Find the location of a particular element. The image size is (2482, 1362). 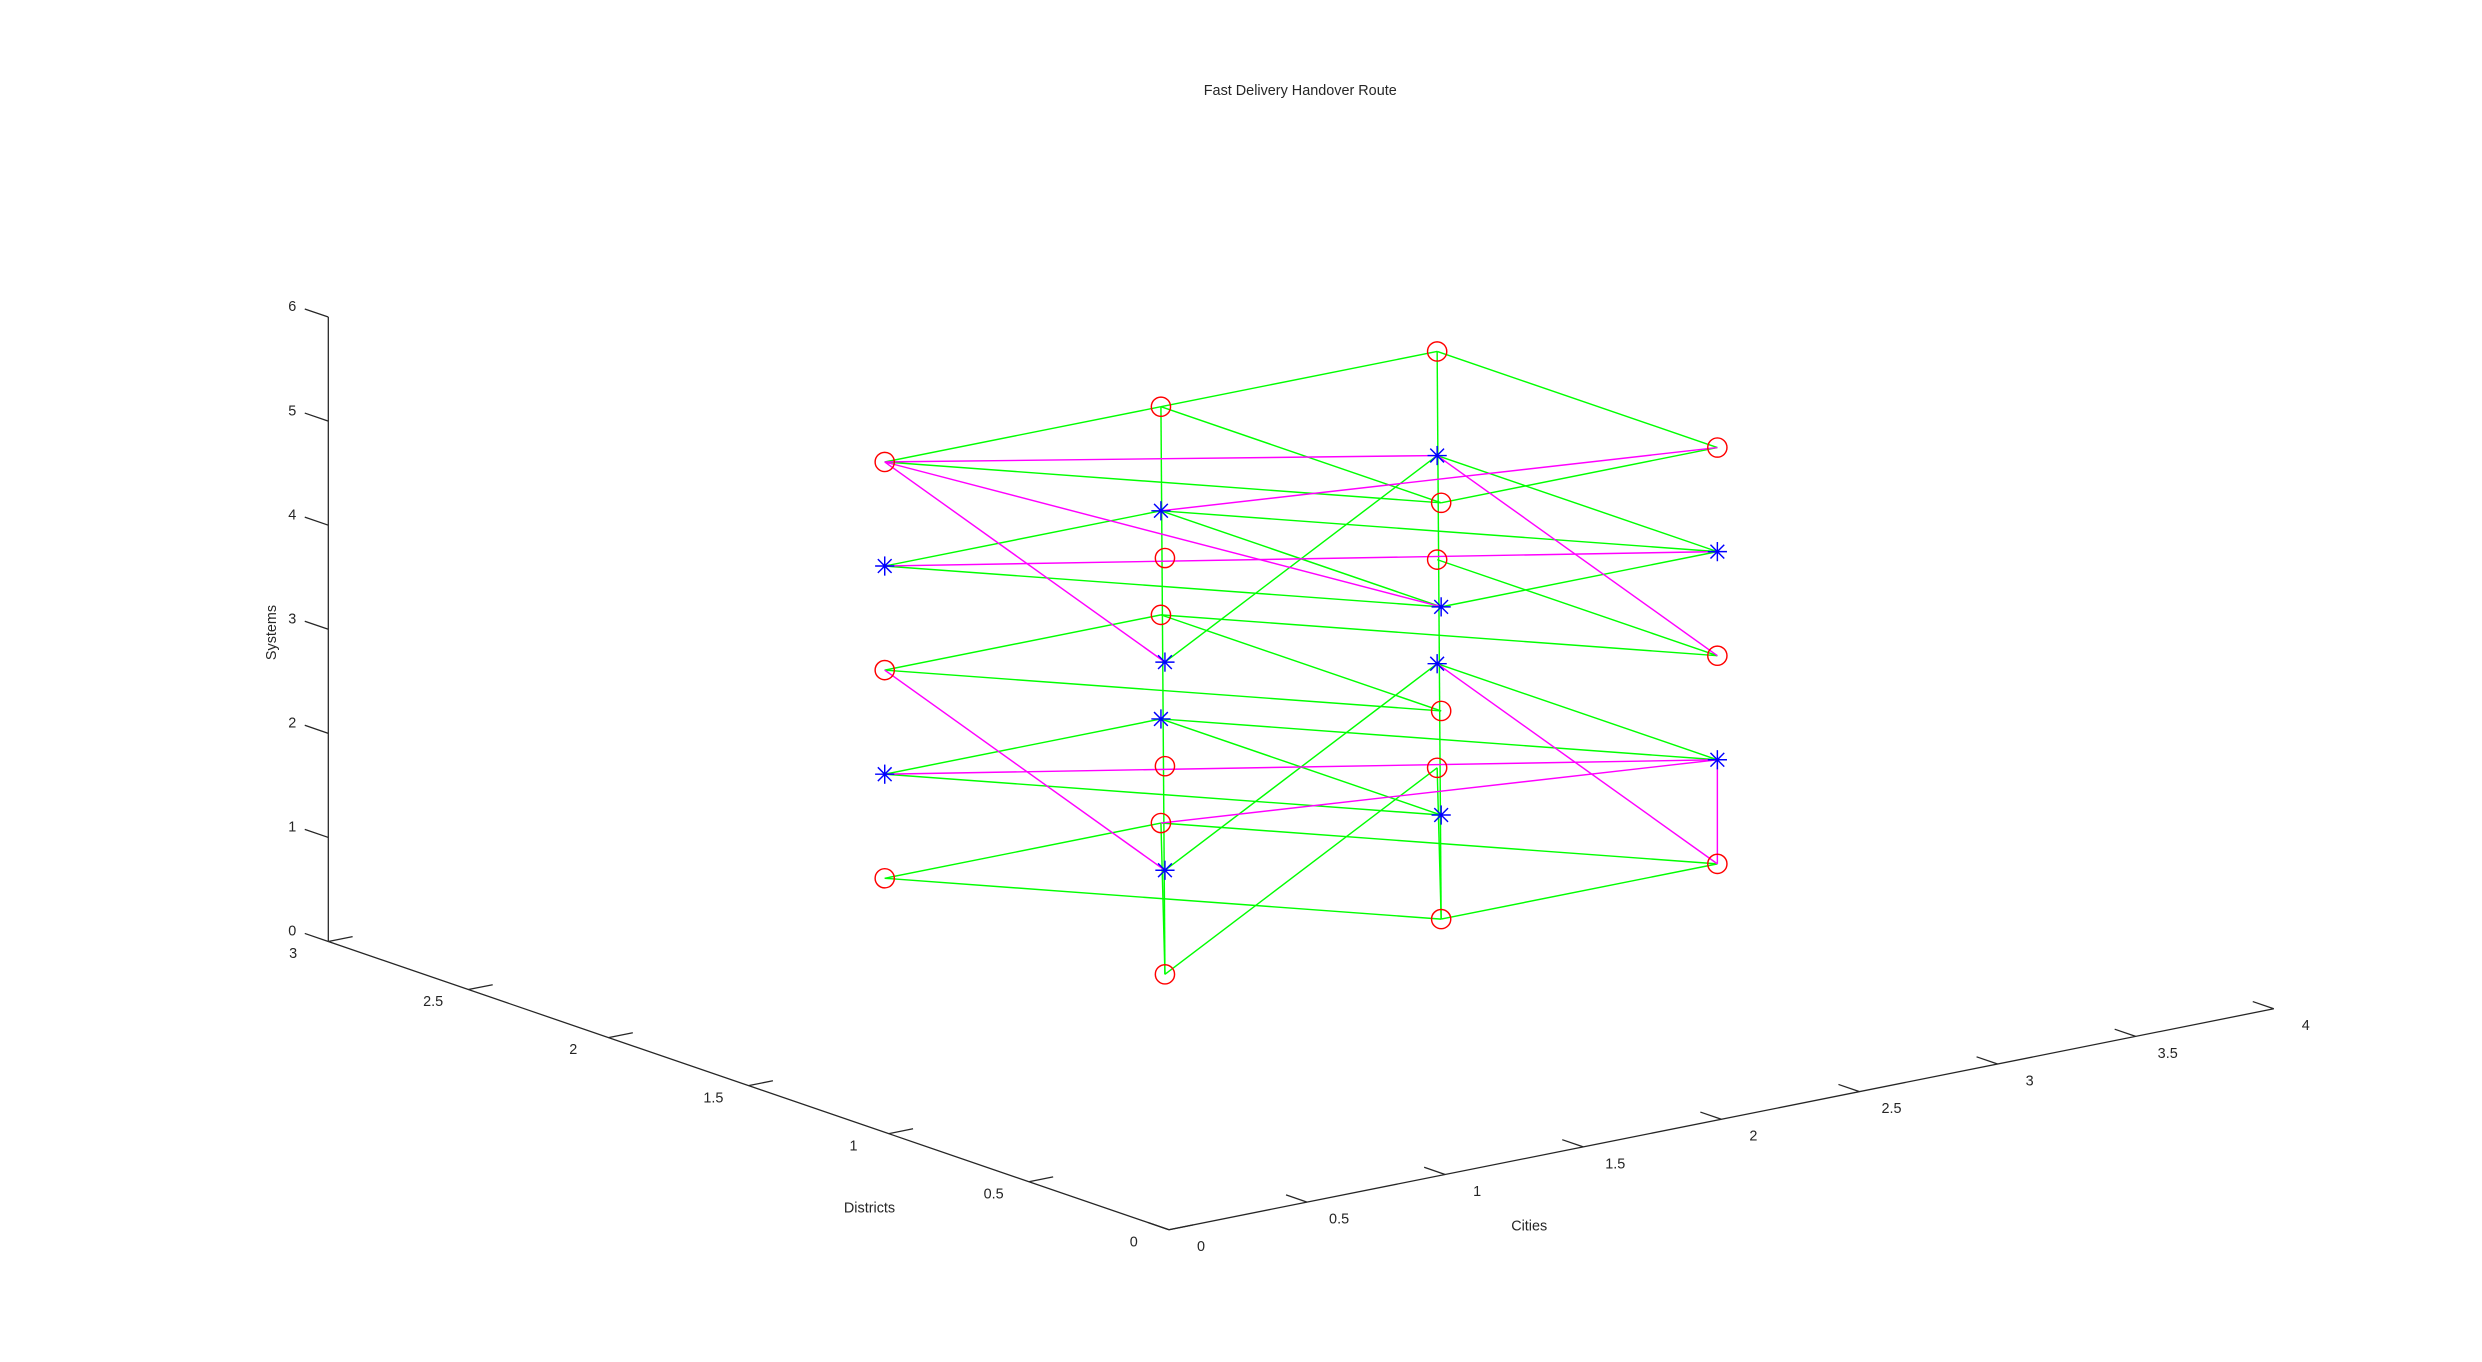

z-tick-label: 6 is located at coordinates (292, 307).